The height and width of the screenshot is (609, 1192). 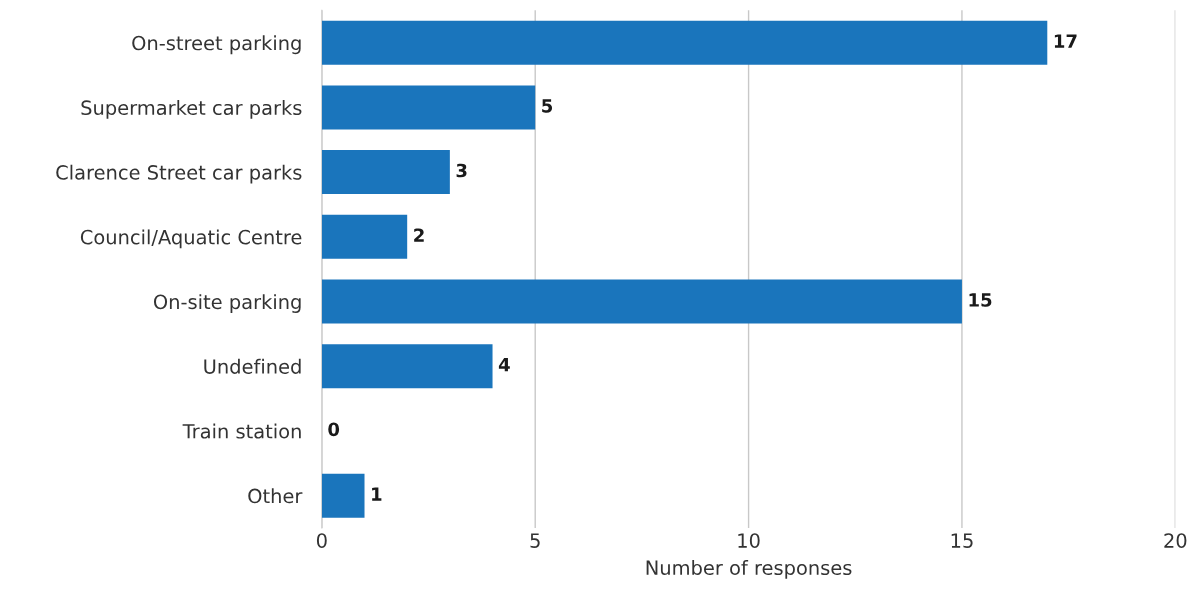 What do you see at coordinates (241, 431) in the screenshot?
I see `y-tick-label: Train station` at bounding box center [241, 431].